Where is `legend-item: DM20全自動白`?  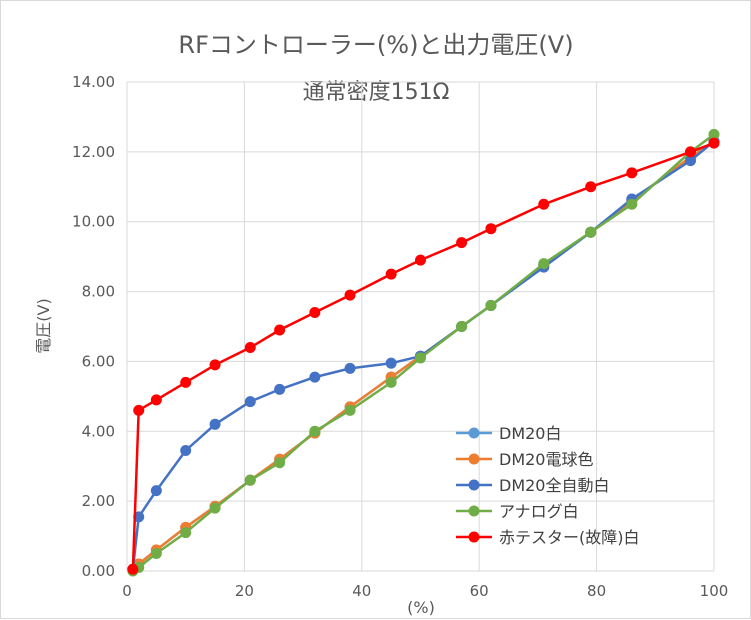
legend-item: DM20全自動白 is located at coordinates (533, 485).